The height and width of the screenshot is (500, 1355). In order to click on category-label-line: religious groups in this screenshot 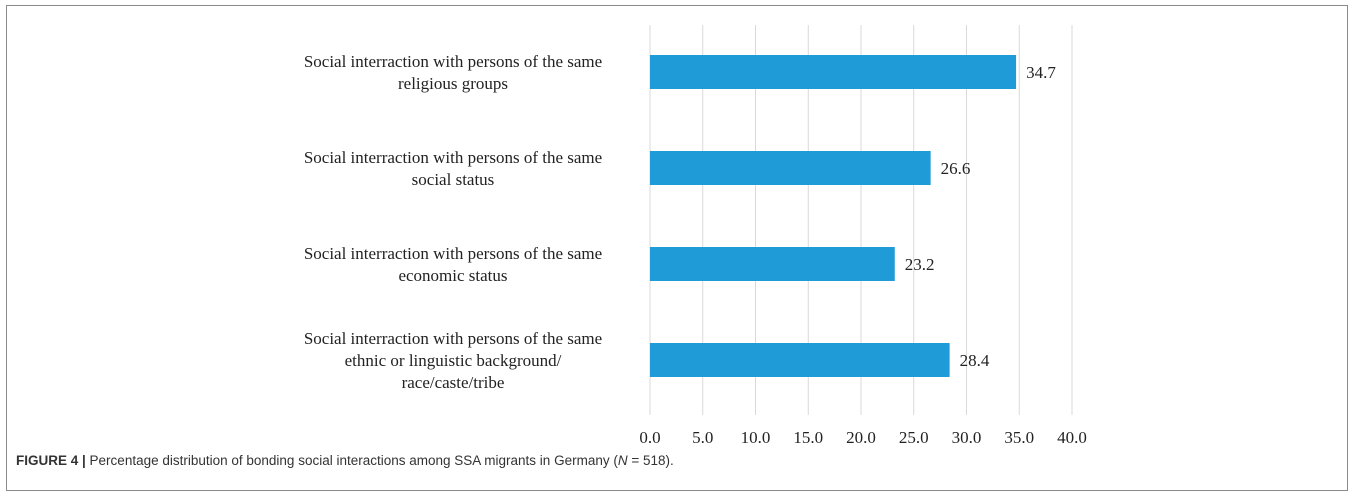, I will do `click(453, 83)`.